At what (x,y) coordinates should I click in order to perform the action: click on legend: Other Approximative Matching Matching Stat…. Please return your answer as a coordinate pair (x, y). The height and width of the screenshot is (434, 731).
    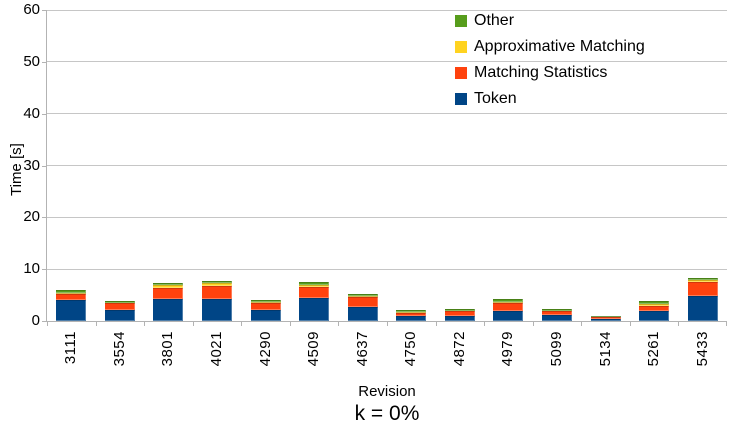
    Looking at the image, I should click on (550, 60).